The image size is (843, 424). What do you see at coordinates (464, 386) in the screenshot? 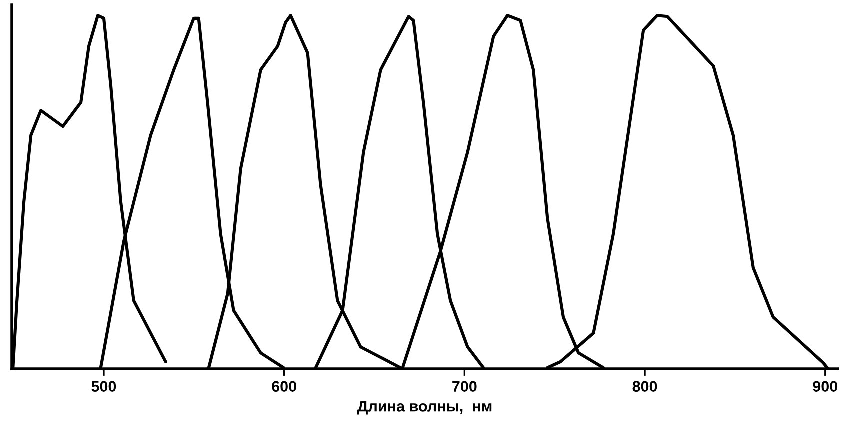
I see `x-tick-label: 700` at bounding box center [464, 386].